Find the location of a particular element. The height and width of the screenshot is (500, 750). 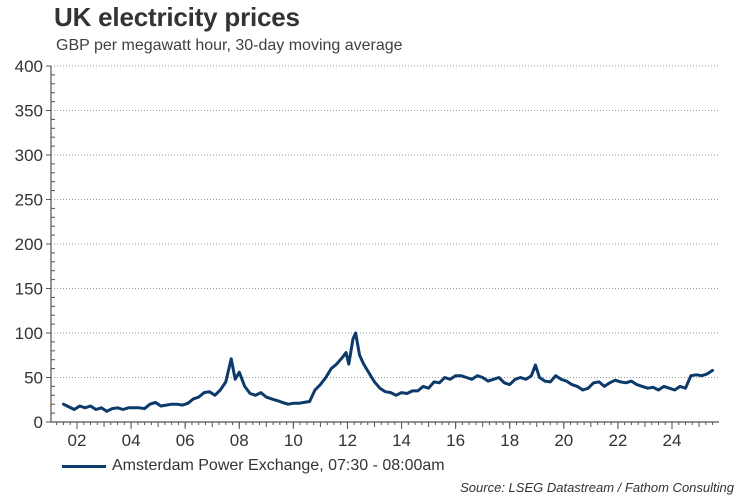

x-tick-label: 06 is located at coordinates (185, 440).